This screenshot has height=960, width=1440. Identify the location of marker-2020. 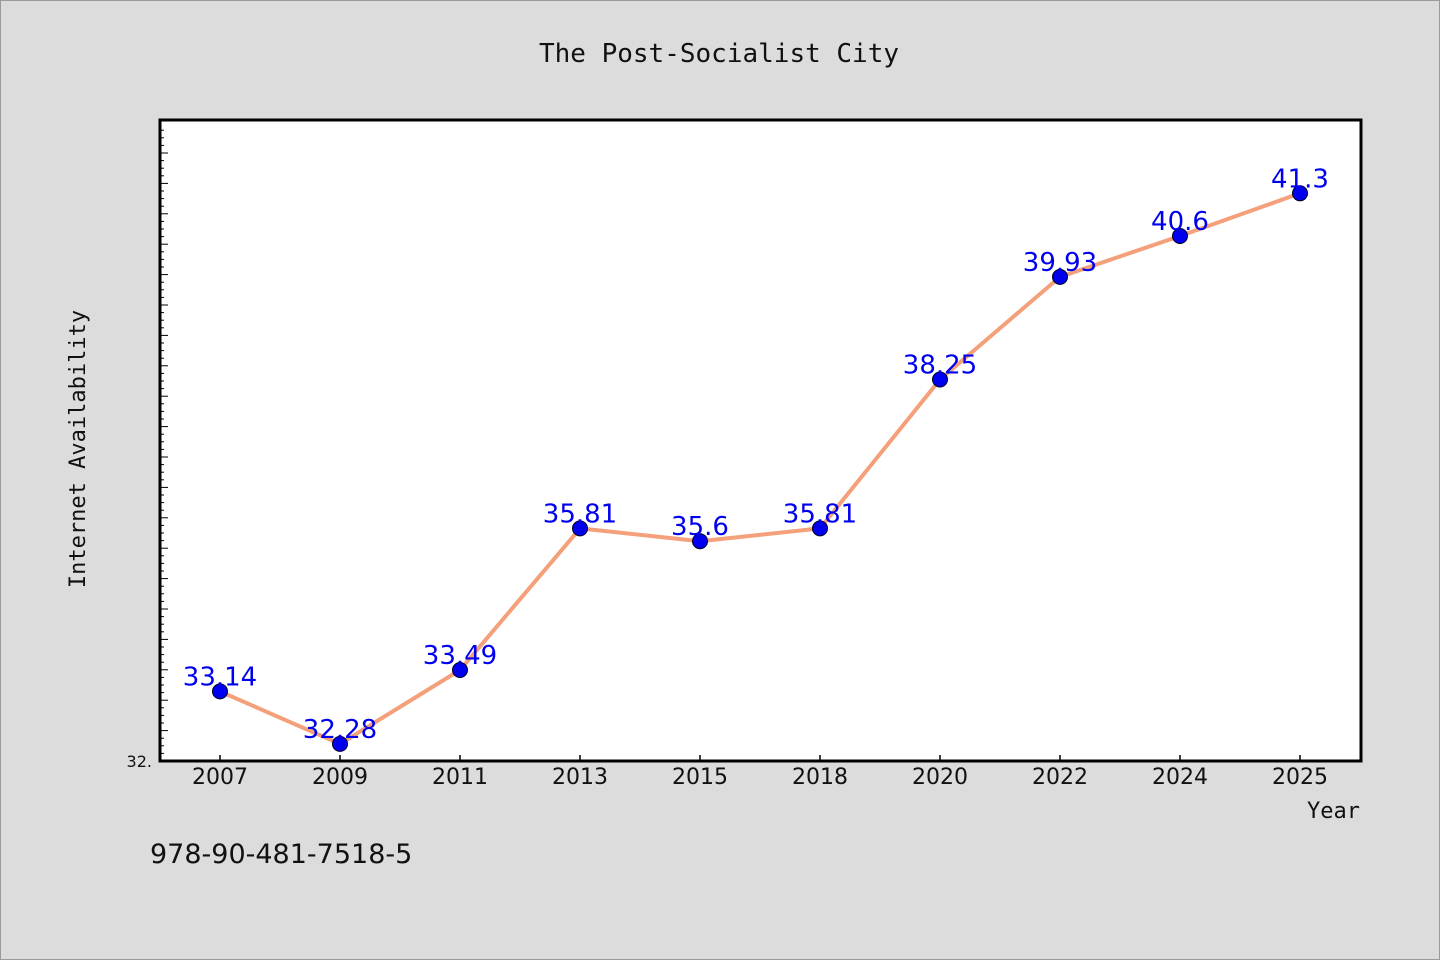
(940, 379).